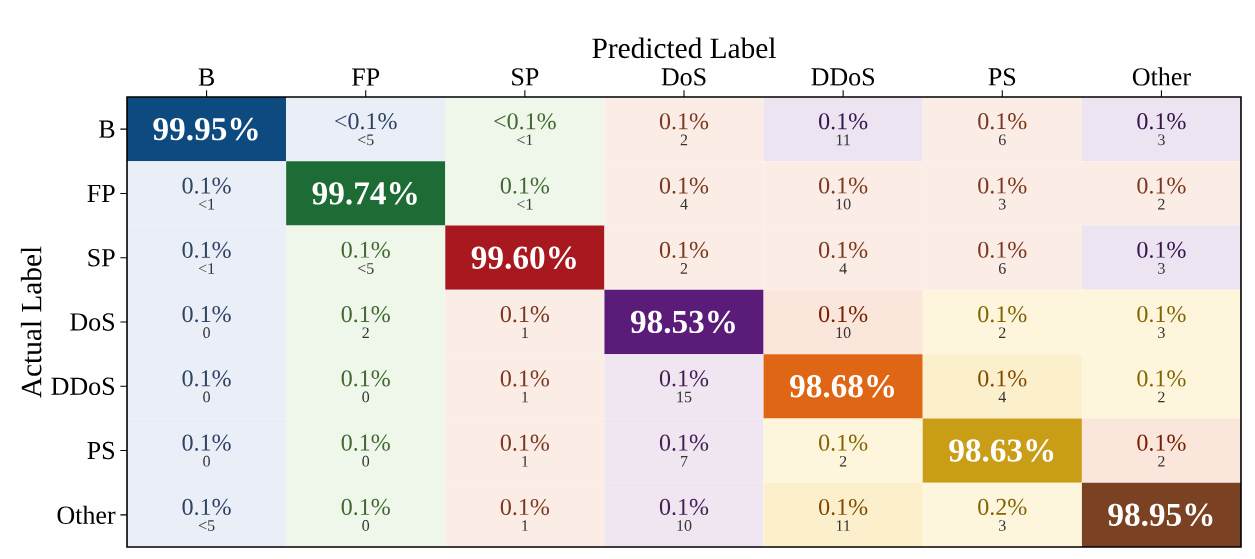 Image resolution: width=1255 pixels, height=559 pixels. I want to click on x-tick-label: PS, so click(1002, 77).